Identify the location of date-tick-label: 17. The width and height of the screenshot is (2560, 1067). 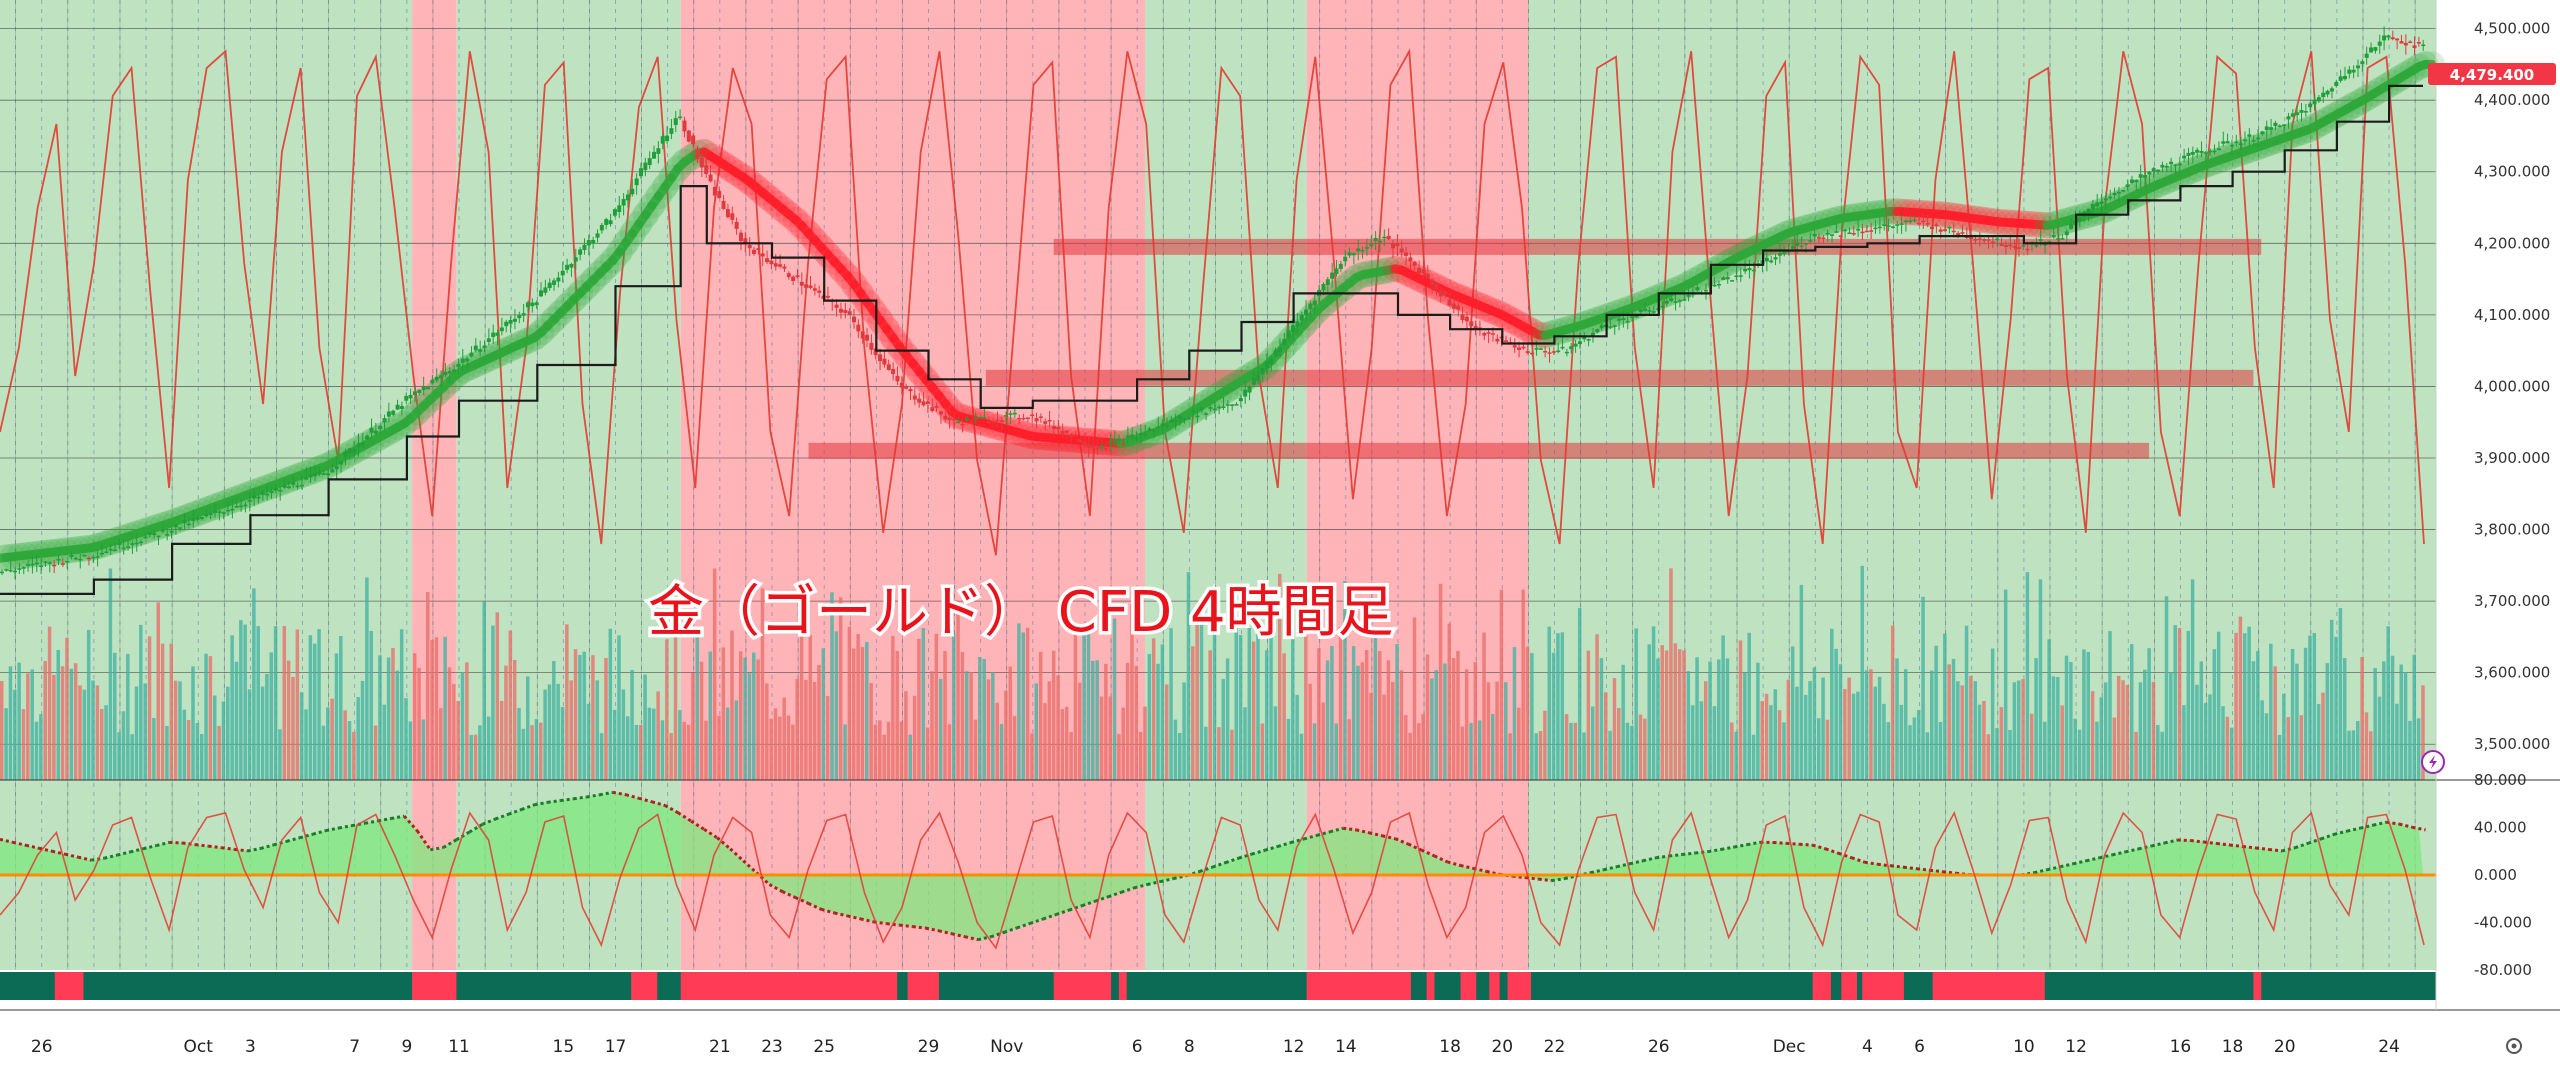
(616, 1047).